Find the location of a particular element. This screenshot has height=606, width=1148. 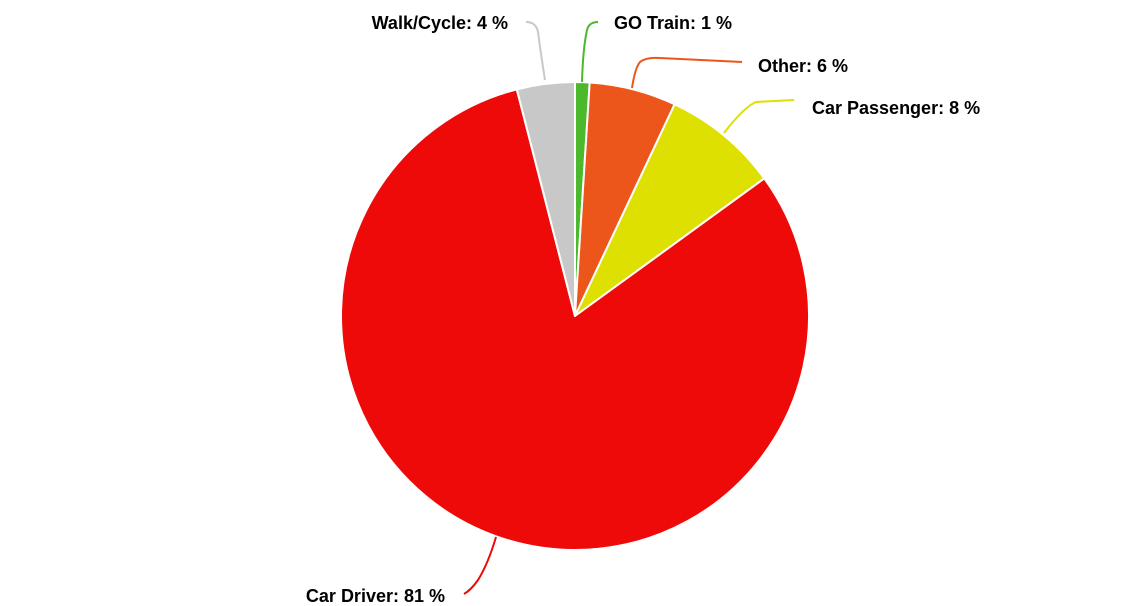

data-label-other: Other: 6 % is located at coordinates (803, 66).